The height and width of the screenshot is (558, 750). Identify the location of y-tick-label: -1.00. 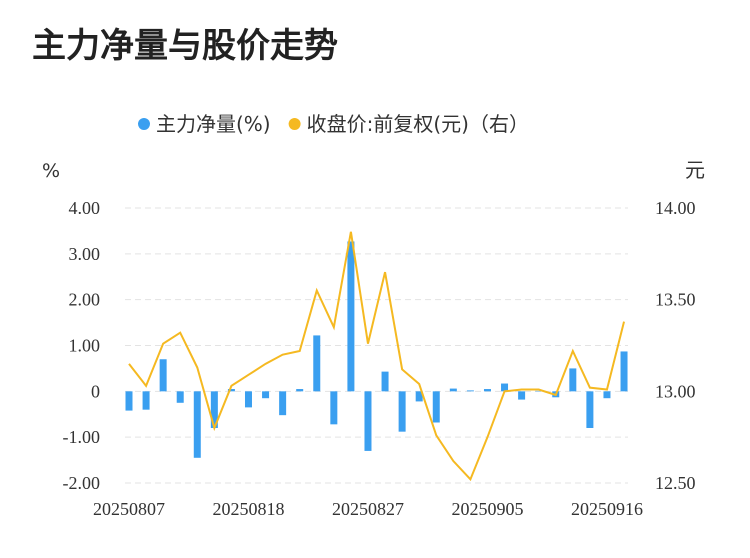
(82, 437).